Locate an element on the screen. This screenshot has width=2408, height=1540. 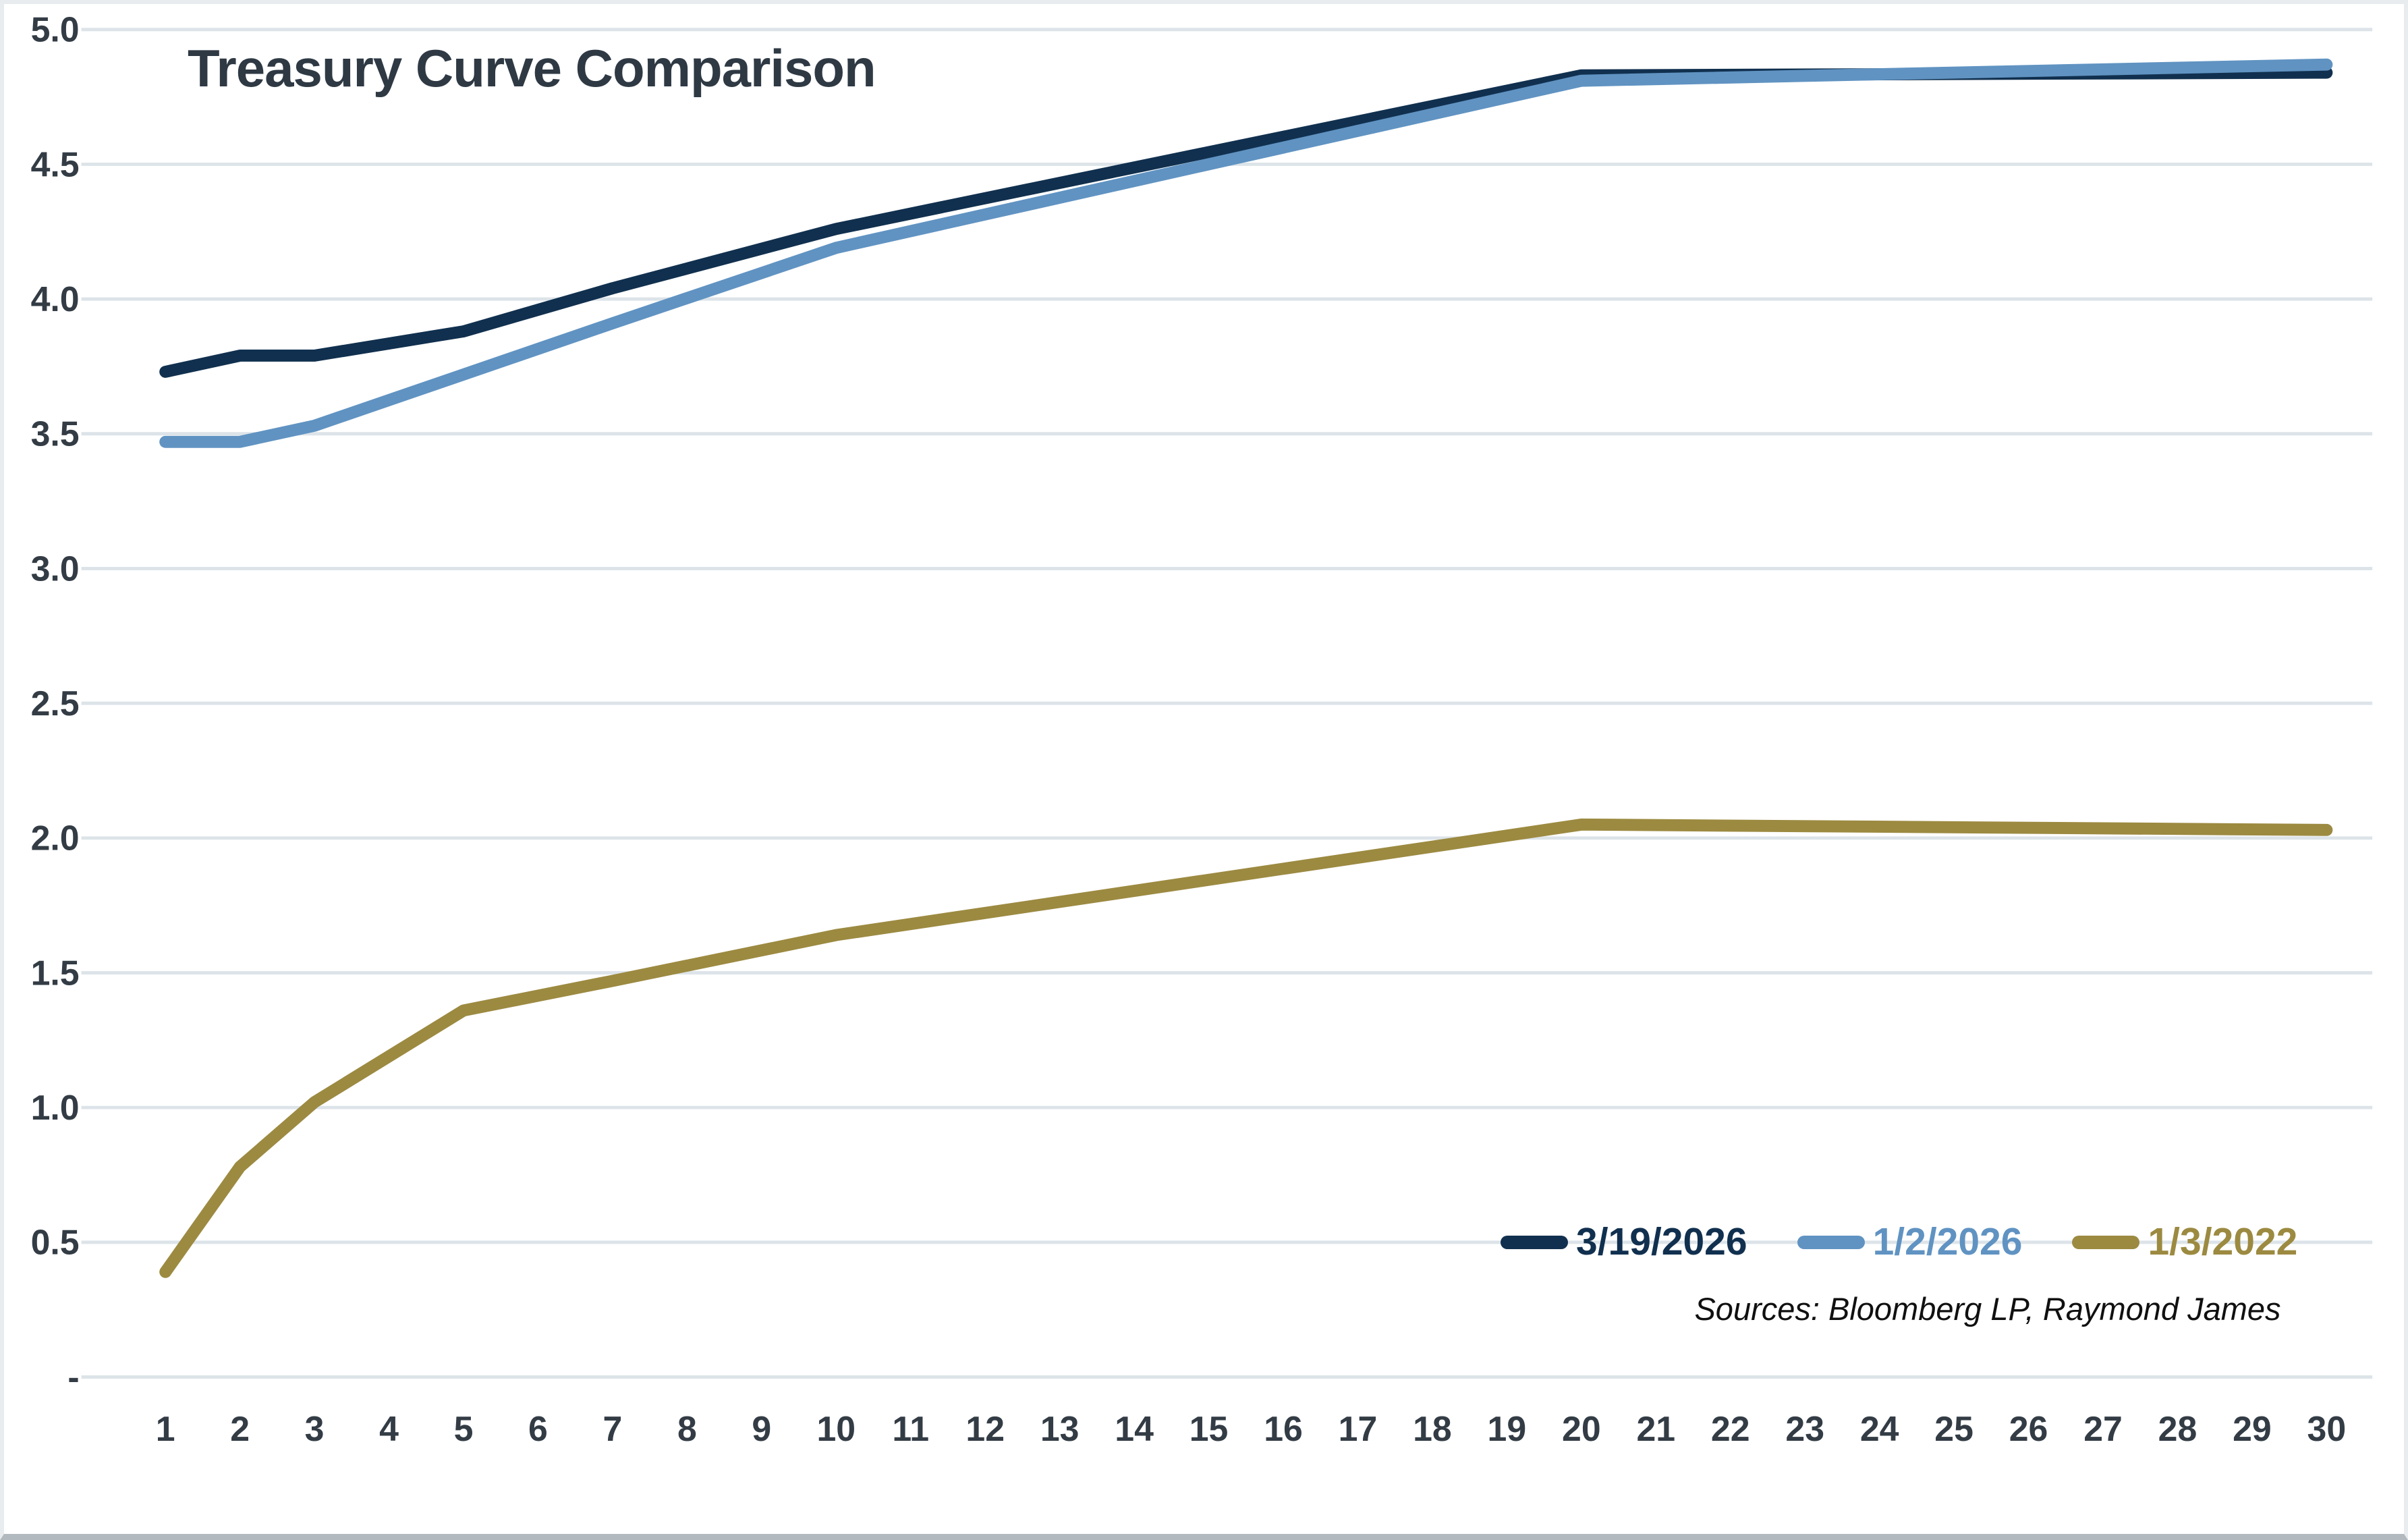
y-tick-label: - is located at coordinates (73, 1377).